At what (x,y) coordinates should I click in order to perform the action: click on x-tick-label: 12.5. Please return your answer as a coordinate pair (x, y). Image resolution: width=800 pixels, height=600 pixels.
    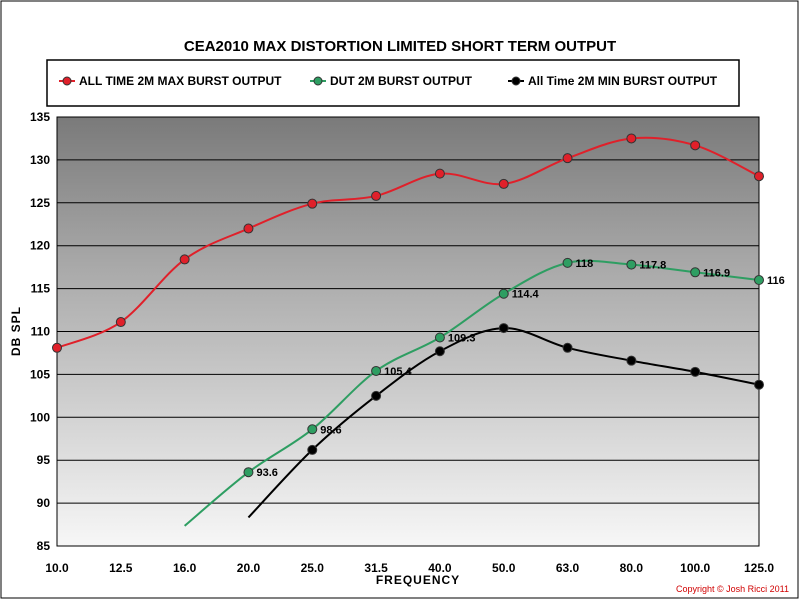
    Looking at the image, I should click on (121, 568).